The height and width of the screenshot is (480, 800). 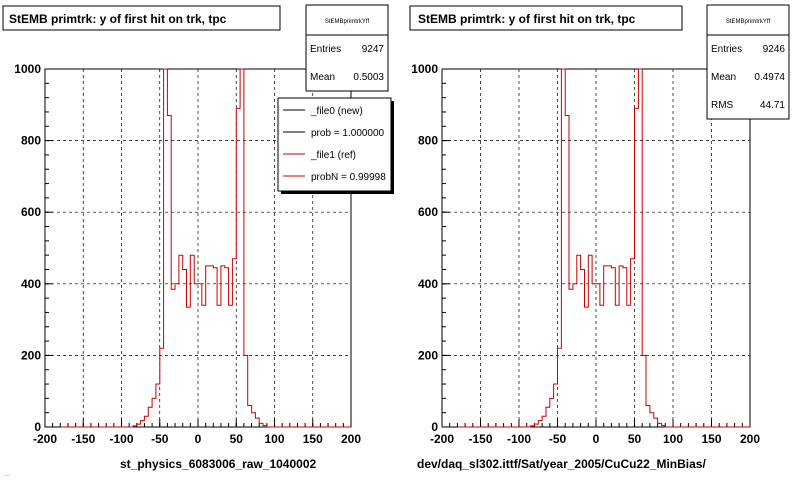 I want to click on stats-value-left: 0.5003, so click(x=368, y=77).